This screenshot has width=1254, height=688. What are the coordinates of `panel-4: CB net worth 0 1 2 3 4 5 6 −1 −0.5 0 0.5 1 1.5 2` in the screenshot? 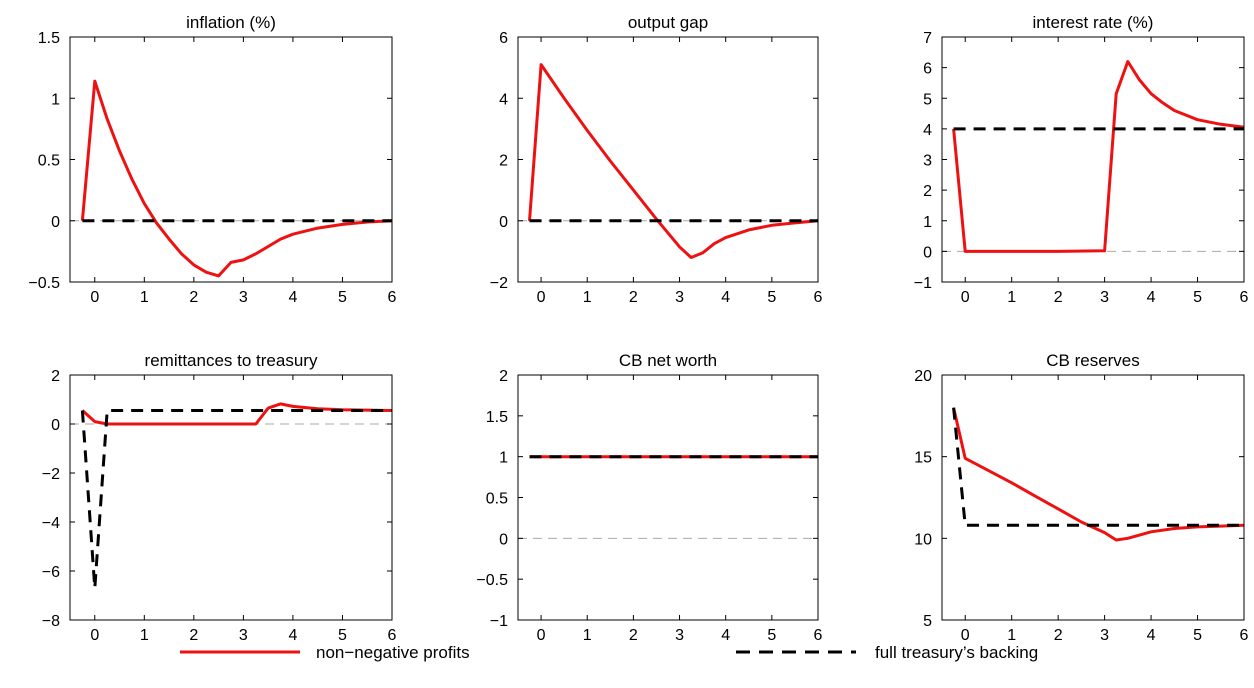 It's located at (649, 497).